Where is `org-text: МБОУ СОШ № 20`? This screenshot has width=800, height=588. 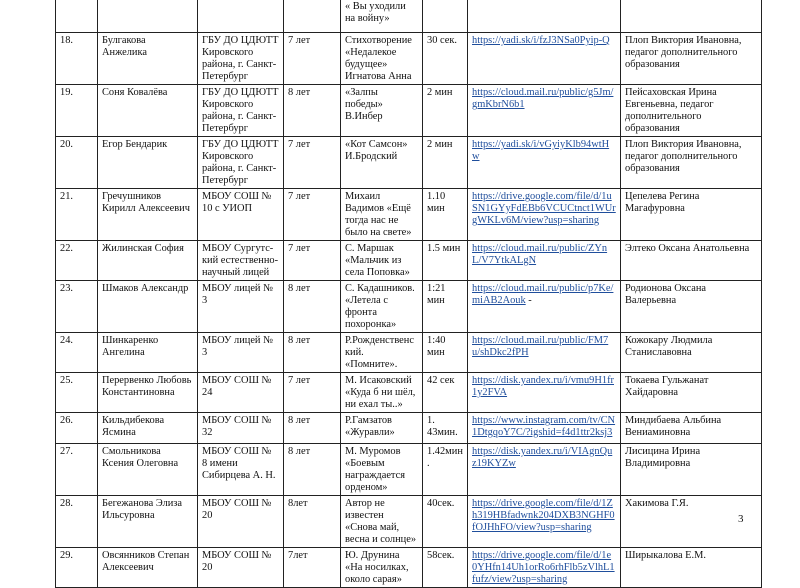 org-text: МБОУ СОШ № 20 is located at coordinates (237, 561).